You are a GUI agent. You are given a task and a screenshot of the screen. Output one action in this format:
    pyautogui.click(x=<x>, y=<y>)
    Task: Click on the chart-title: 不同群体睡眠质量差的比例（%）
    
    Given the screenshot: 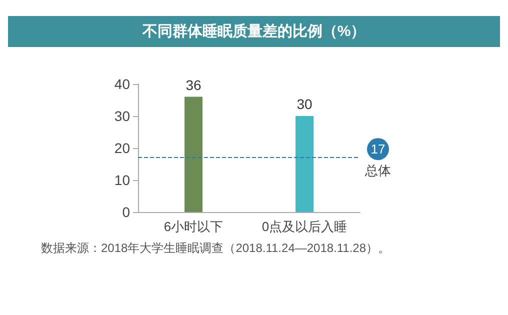 What is the action you would take?
    pyautogui.click(x=253, y=31)
    